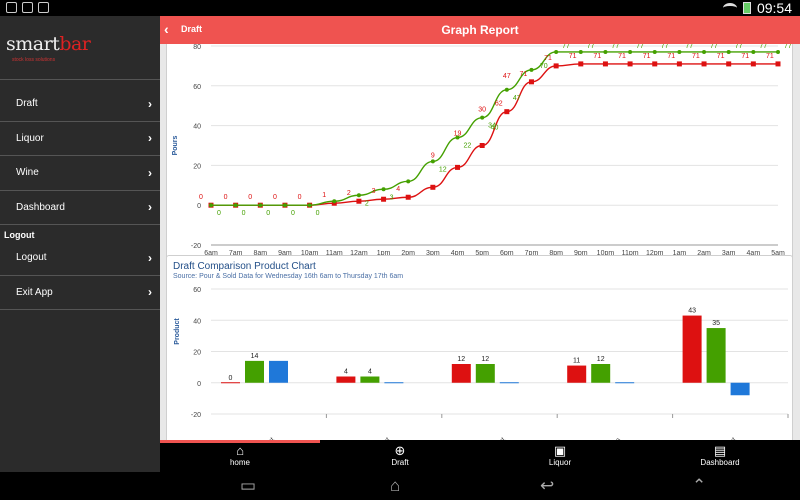  What do you see at coordinates (400, 8) in the screenshot?
I see `status-bar: 09:54` at bounding box center [400, 8].